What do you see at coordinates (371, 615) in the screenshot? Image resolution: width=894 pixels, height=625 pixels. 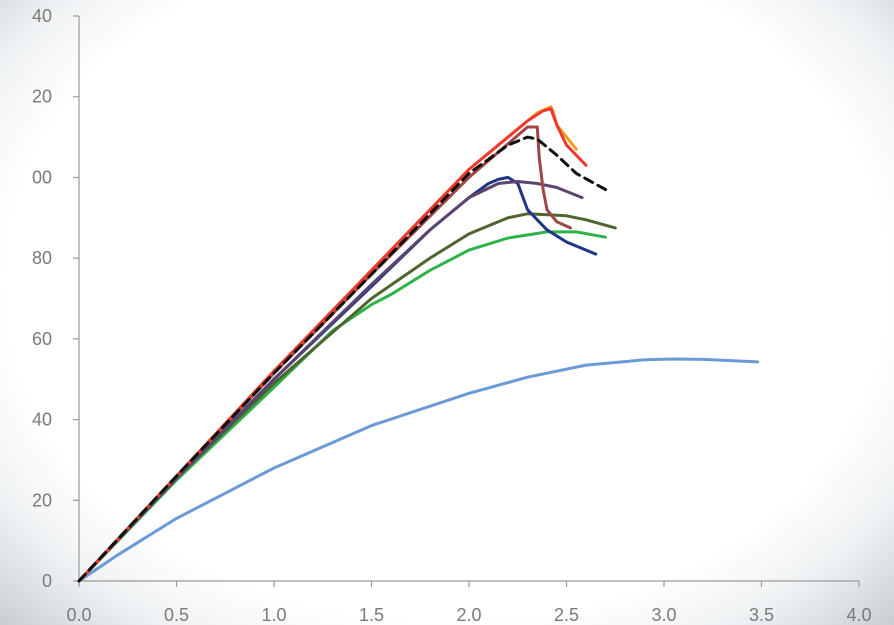 I see `x-tick-label: 1.5` at bounding box center [371, 615].